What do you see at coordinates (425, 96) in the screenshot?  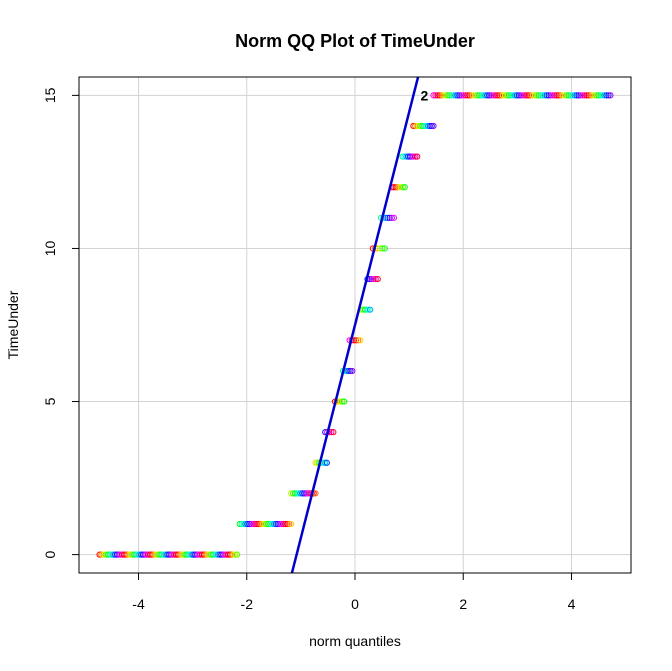 I see `point-label: 2` at bounding box center [425, 96].